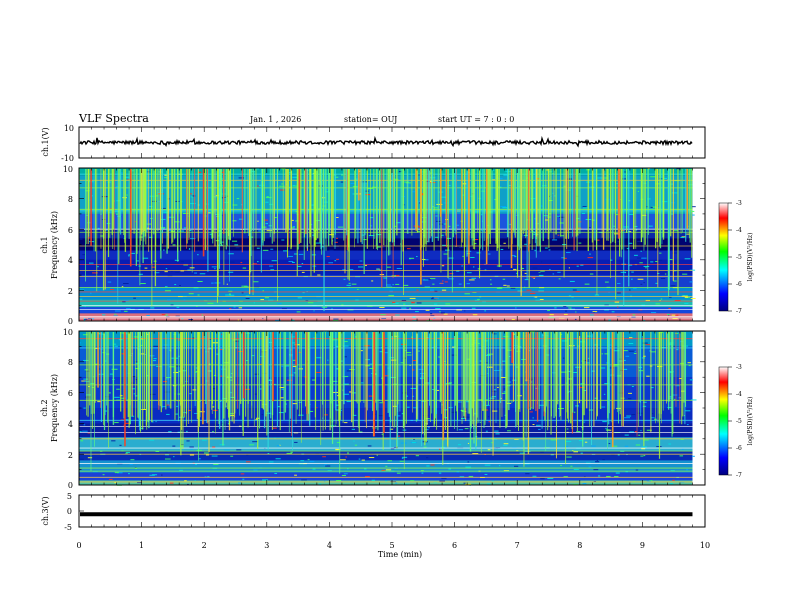 The width and height of the screenshot is (792, 612). What do you see at coordinates (54, 245) in the screenshot?
I see `ch1-spectrogram-ylabel-quantity: Frequency (kHz)` at bounding box center [54, 245].